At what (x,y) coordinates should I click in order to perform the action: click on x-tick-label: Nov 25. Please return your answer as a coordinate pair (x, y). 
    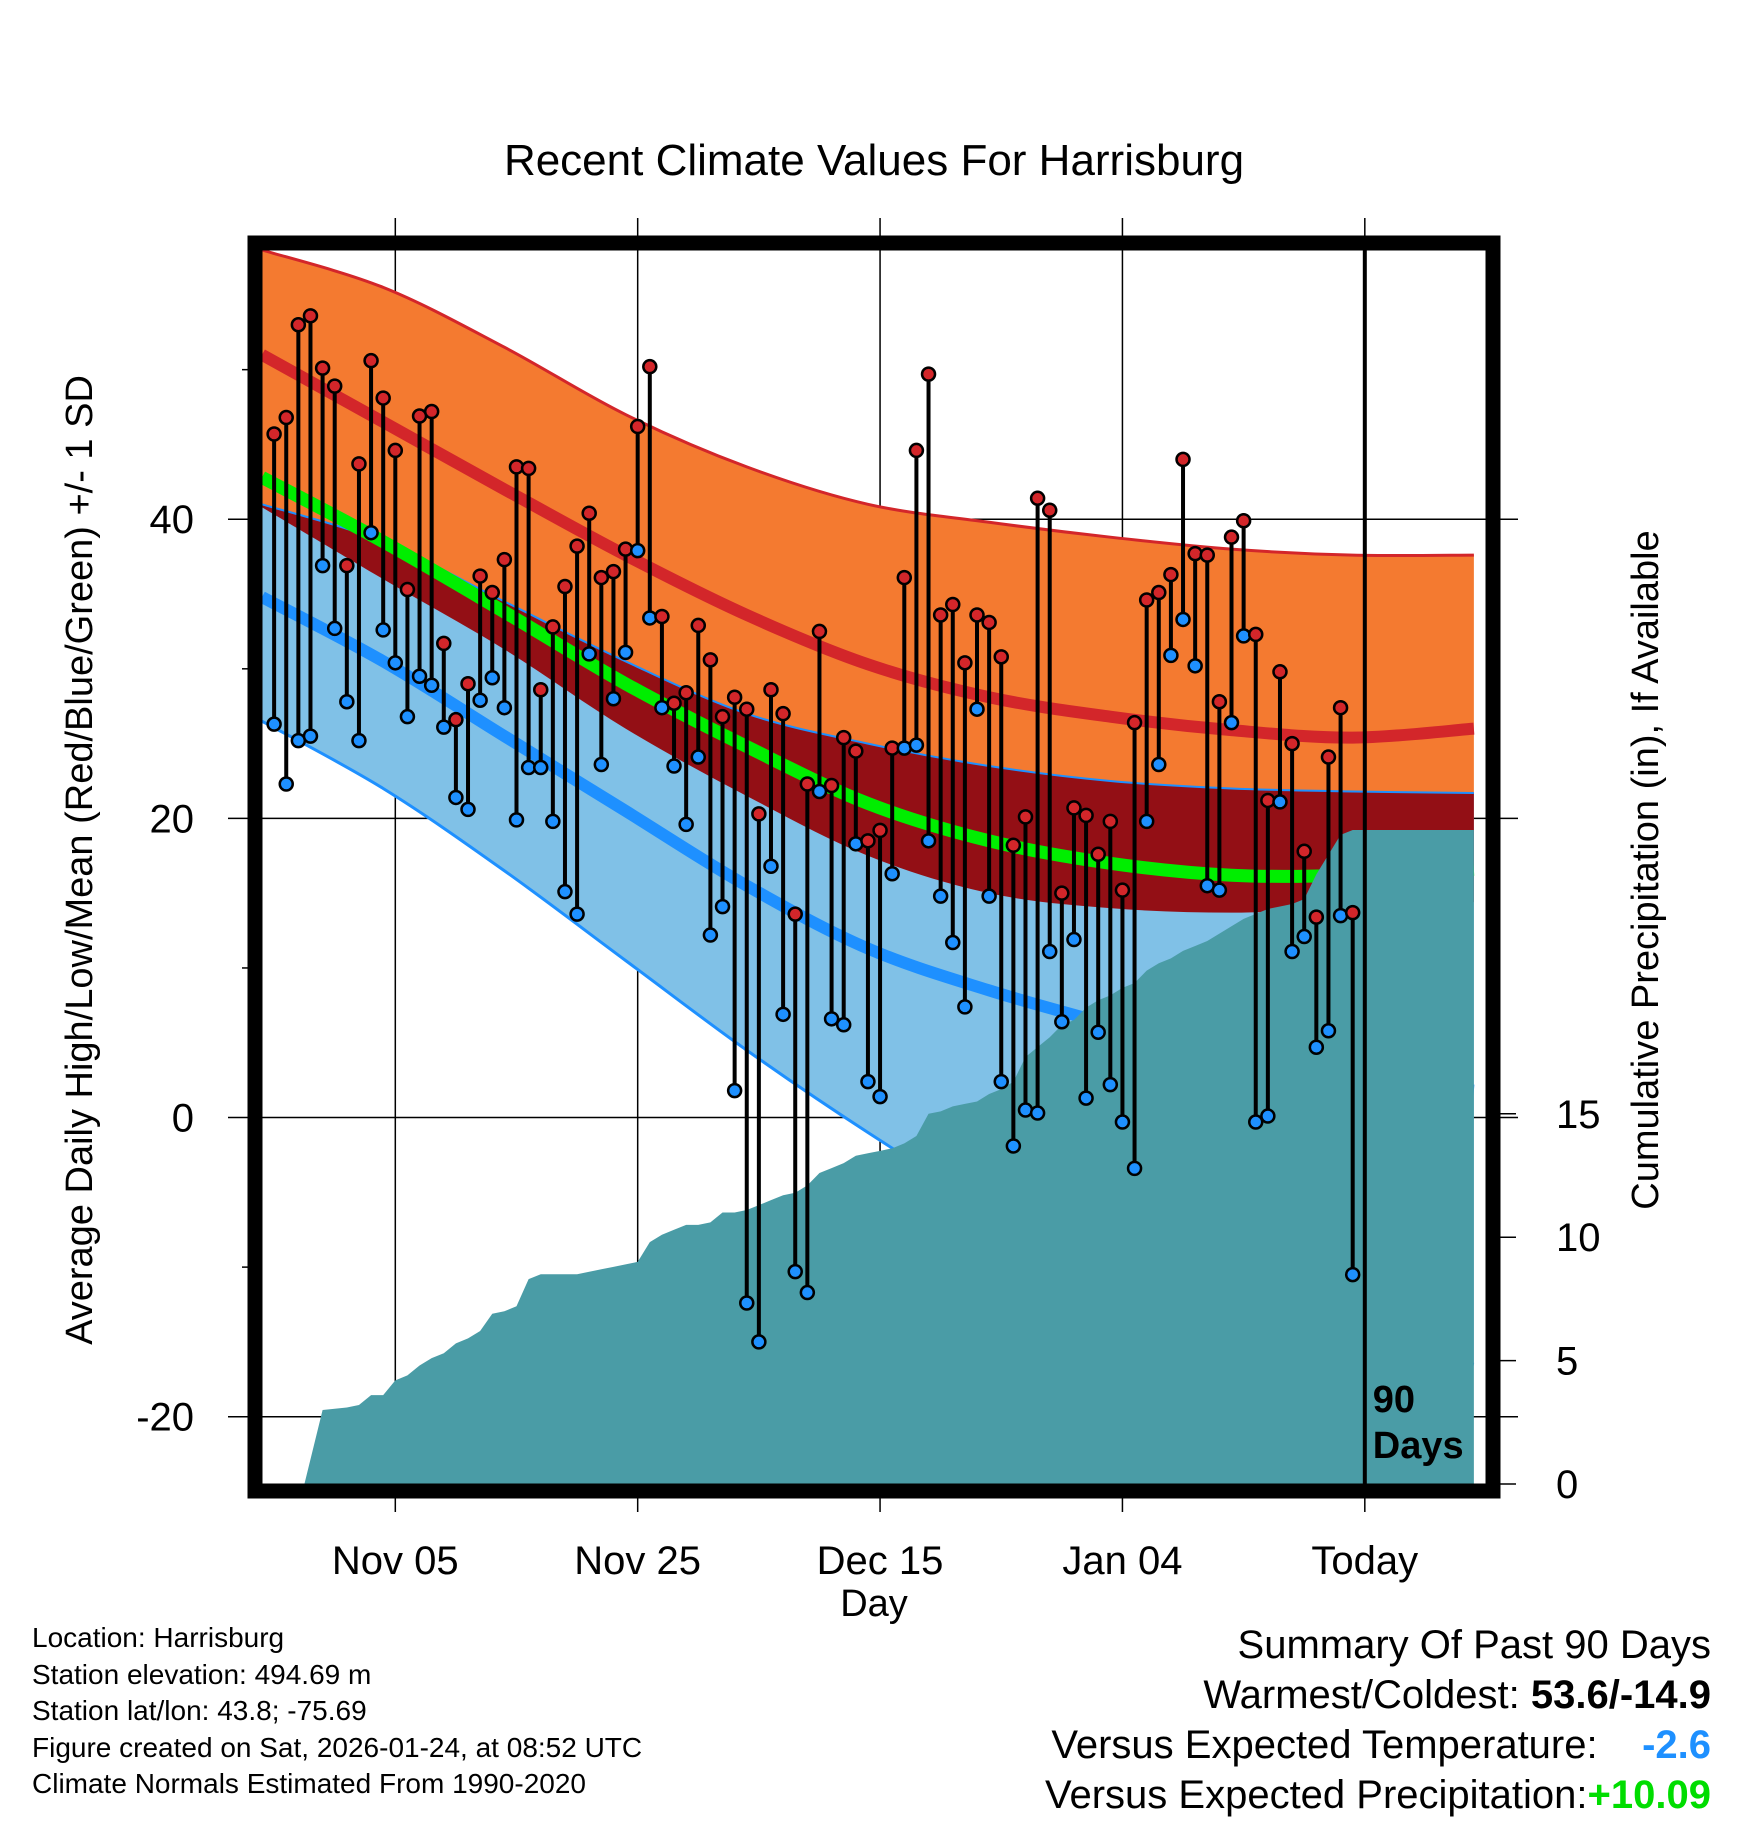
    Looking at the image, I should click on (637, 1561).